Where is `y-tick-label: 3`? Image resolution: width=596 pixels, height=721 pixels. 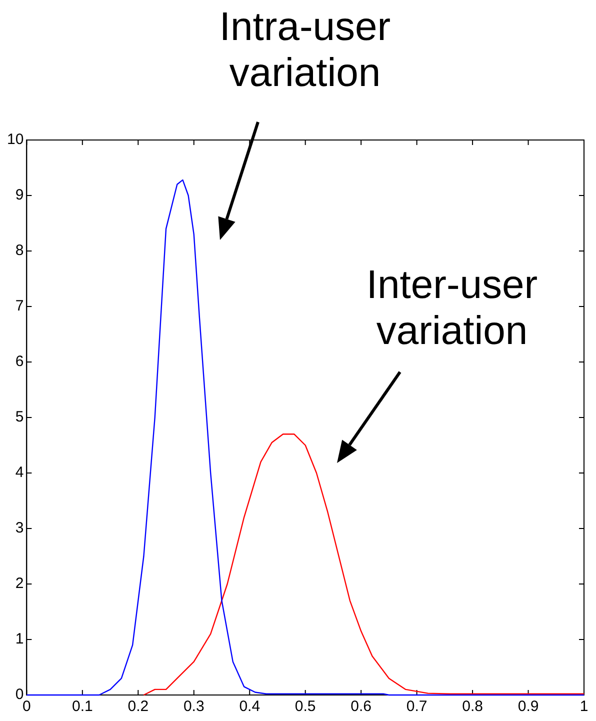 y-tick-label: 3 is located at coordinates (19, 528).